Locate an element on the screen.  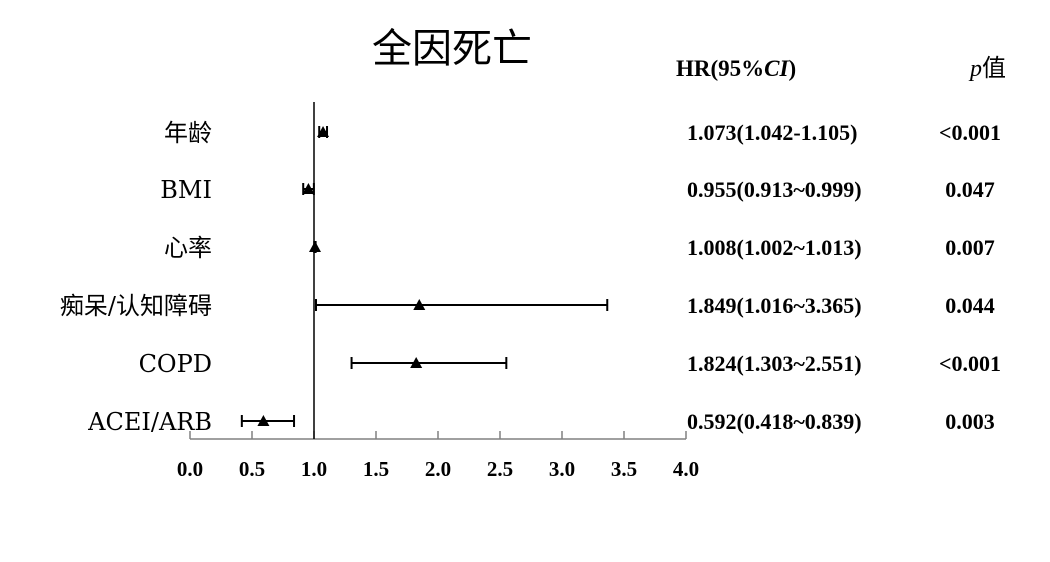
hr-ci-value: 1.849(1.016~3.365) is located at coordinates (774, 305).